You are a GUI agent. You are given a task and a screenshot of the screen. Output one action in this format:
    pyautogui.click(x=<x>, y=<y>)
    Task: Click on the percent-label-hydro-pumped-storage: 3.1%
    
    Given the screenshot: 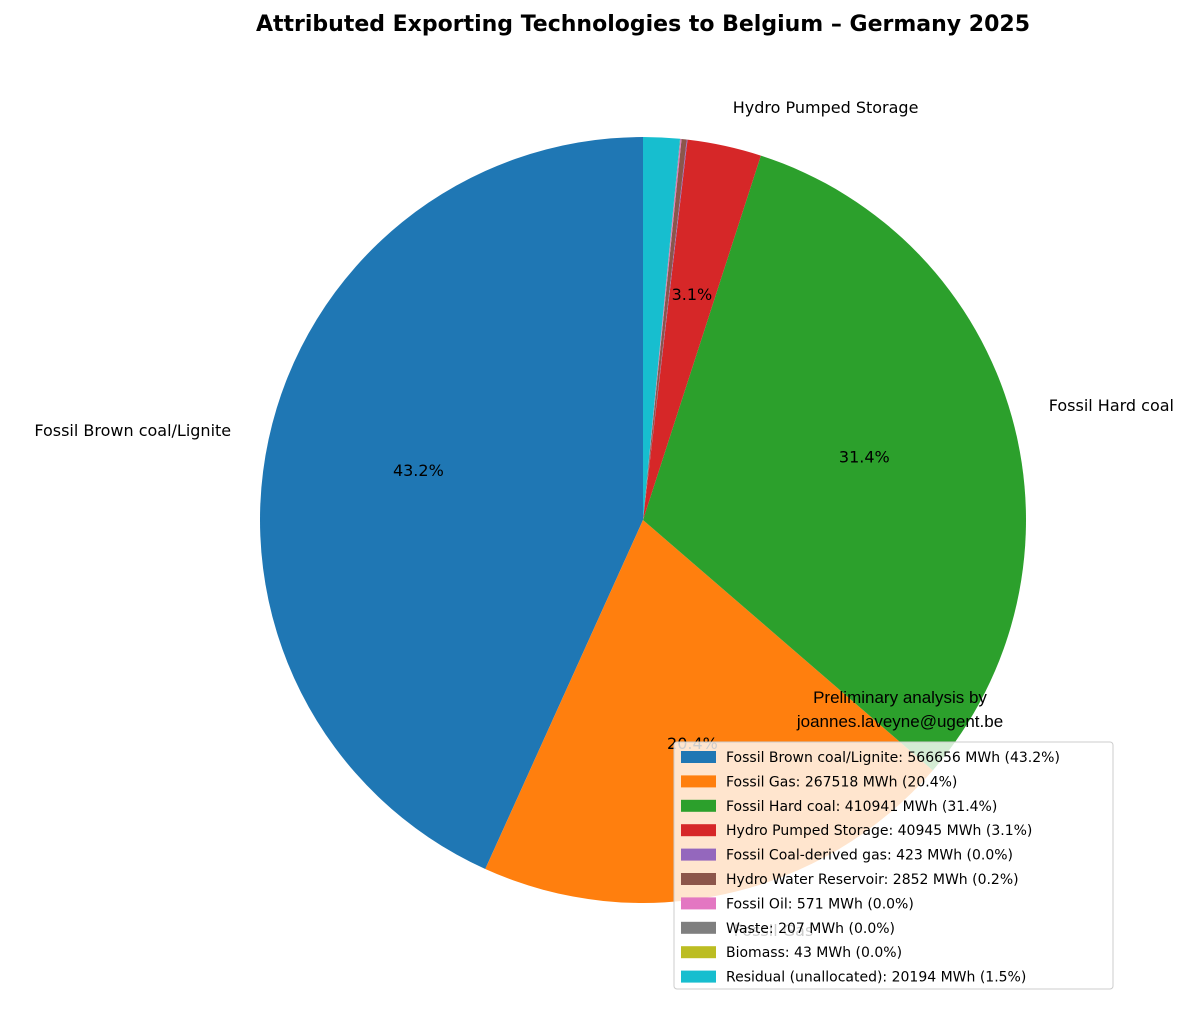 What is the action you would take?
    pyautogui.click(x=692, y=294)
    